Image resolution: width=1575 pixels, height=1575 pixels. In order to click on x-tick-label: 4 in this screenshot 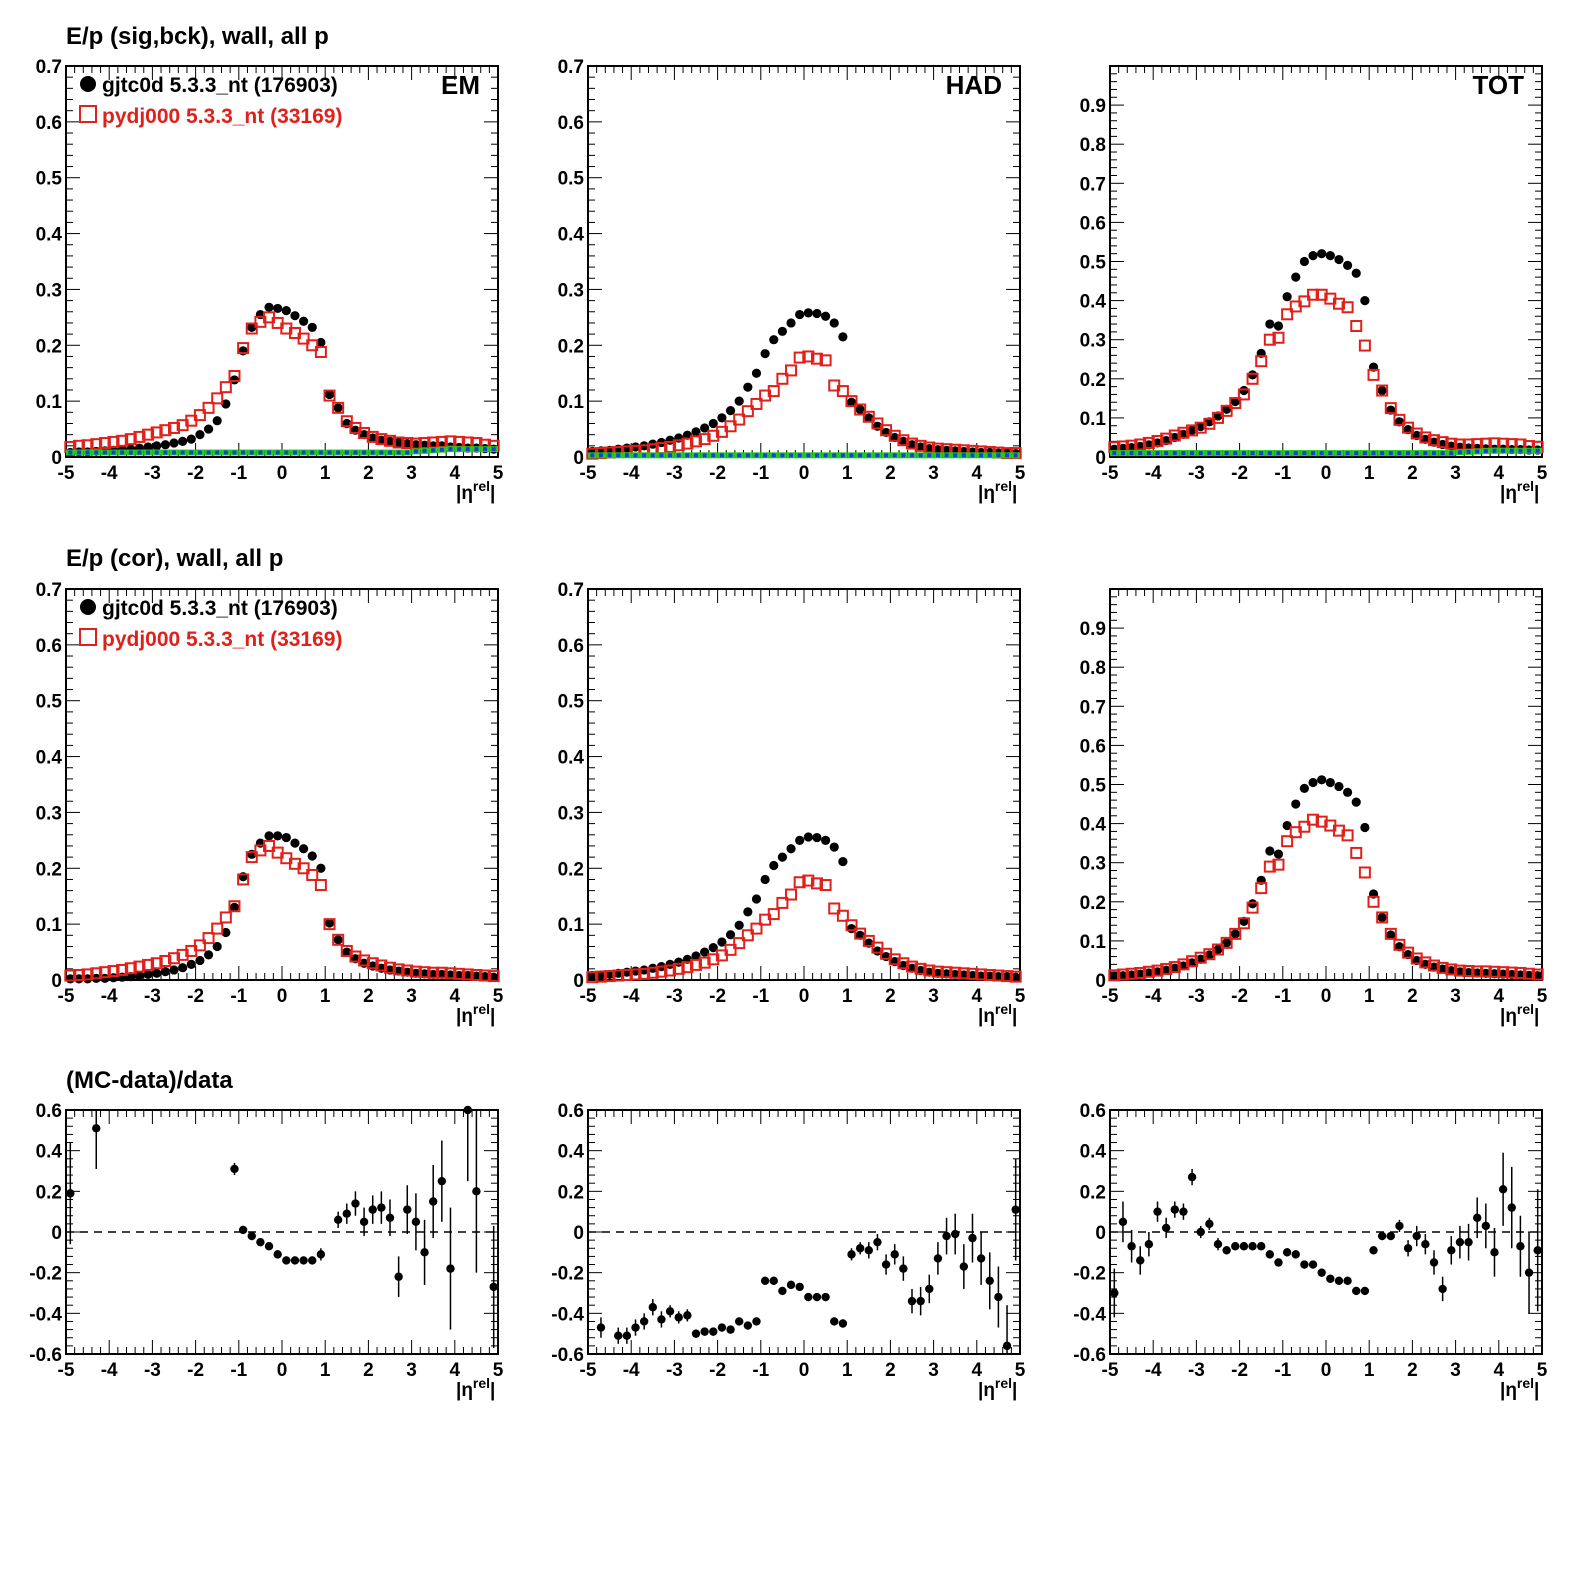, I will do `click(1499, 473)`.